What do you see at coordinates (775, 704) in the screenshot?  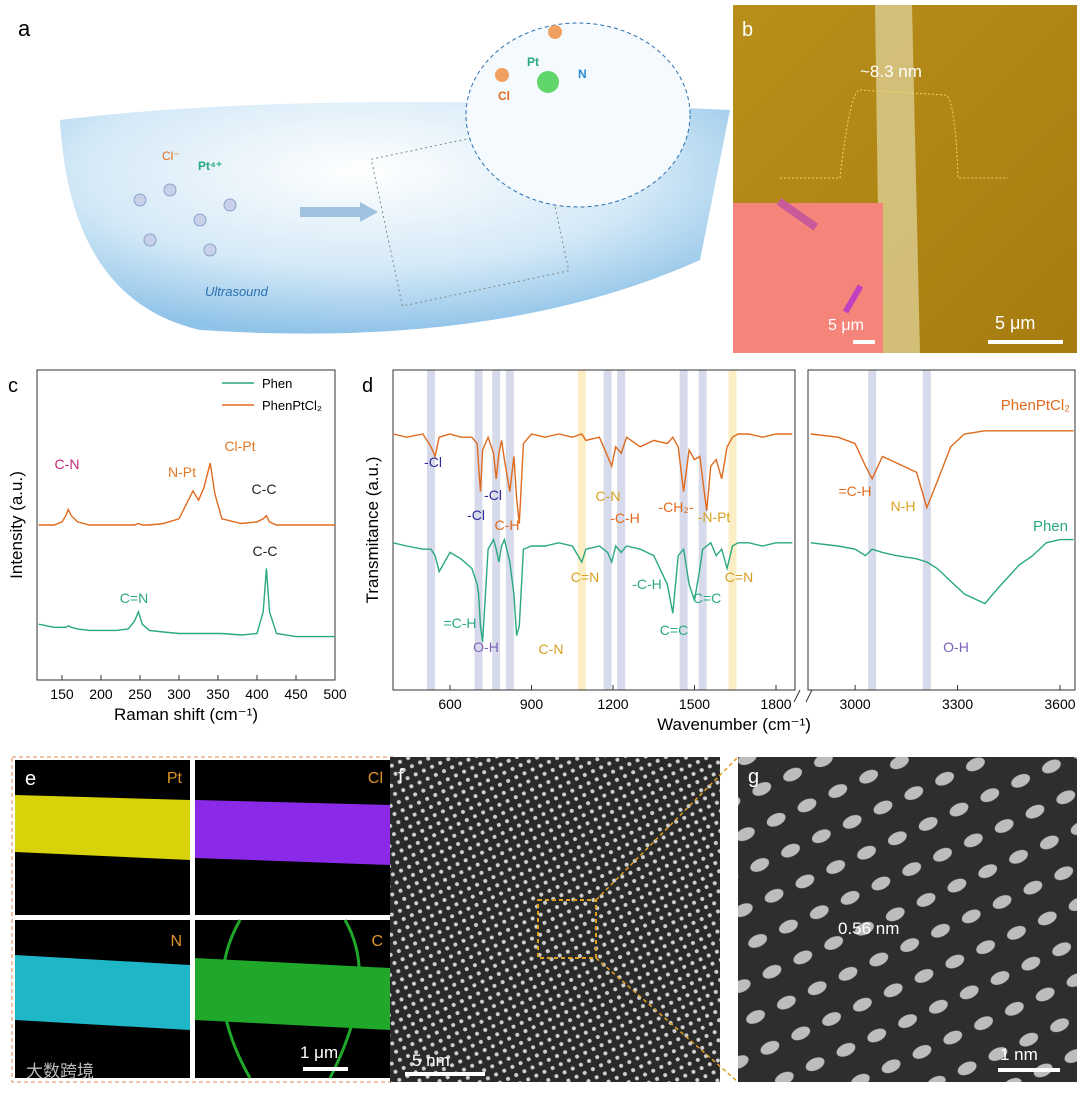 I see `x-tick-label: 1800` at bounding box center [775, 704].